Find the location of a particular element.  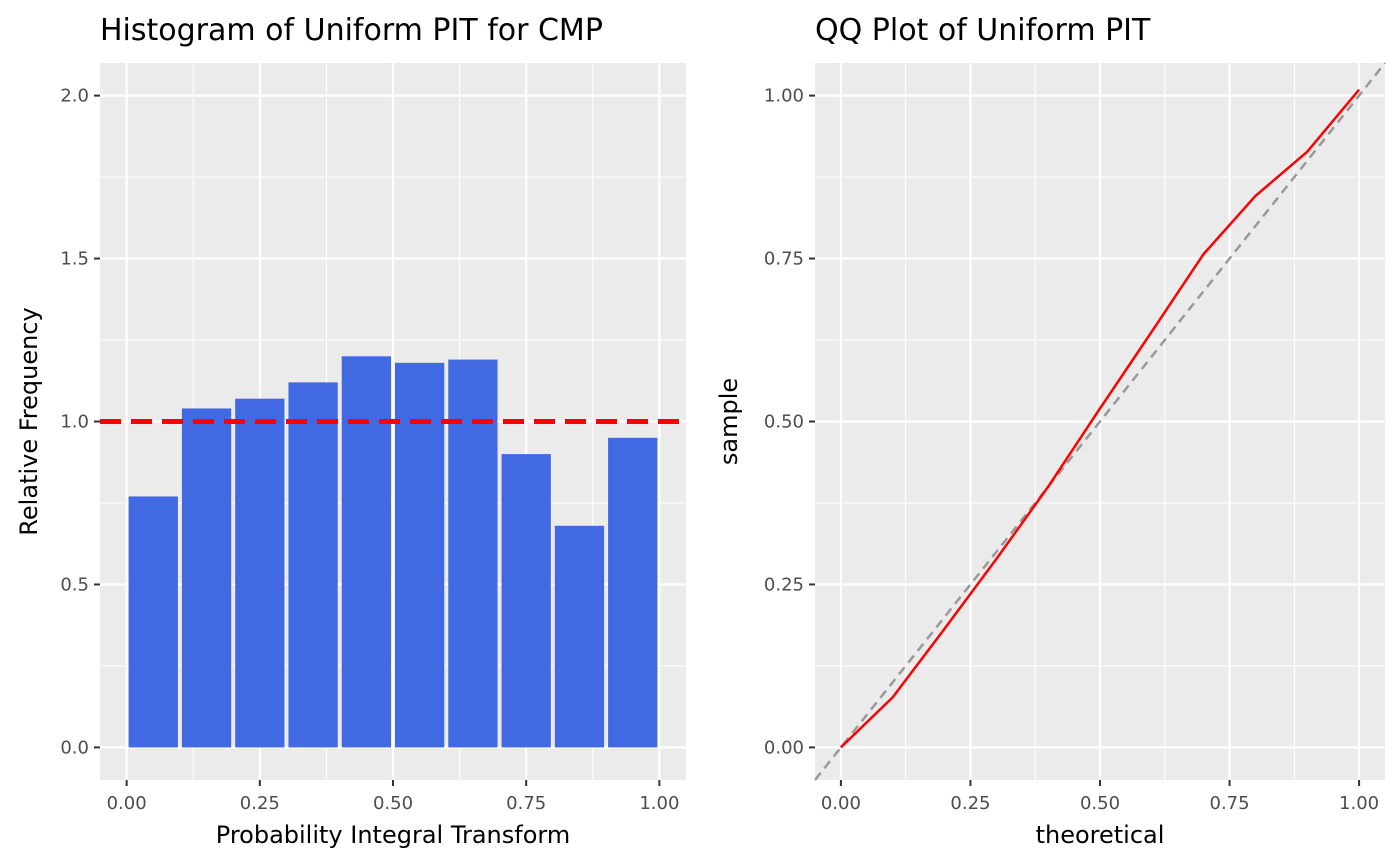

histogram-x-tick-label: 0.75 is located at coordinates (526, 803).